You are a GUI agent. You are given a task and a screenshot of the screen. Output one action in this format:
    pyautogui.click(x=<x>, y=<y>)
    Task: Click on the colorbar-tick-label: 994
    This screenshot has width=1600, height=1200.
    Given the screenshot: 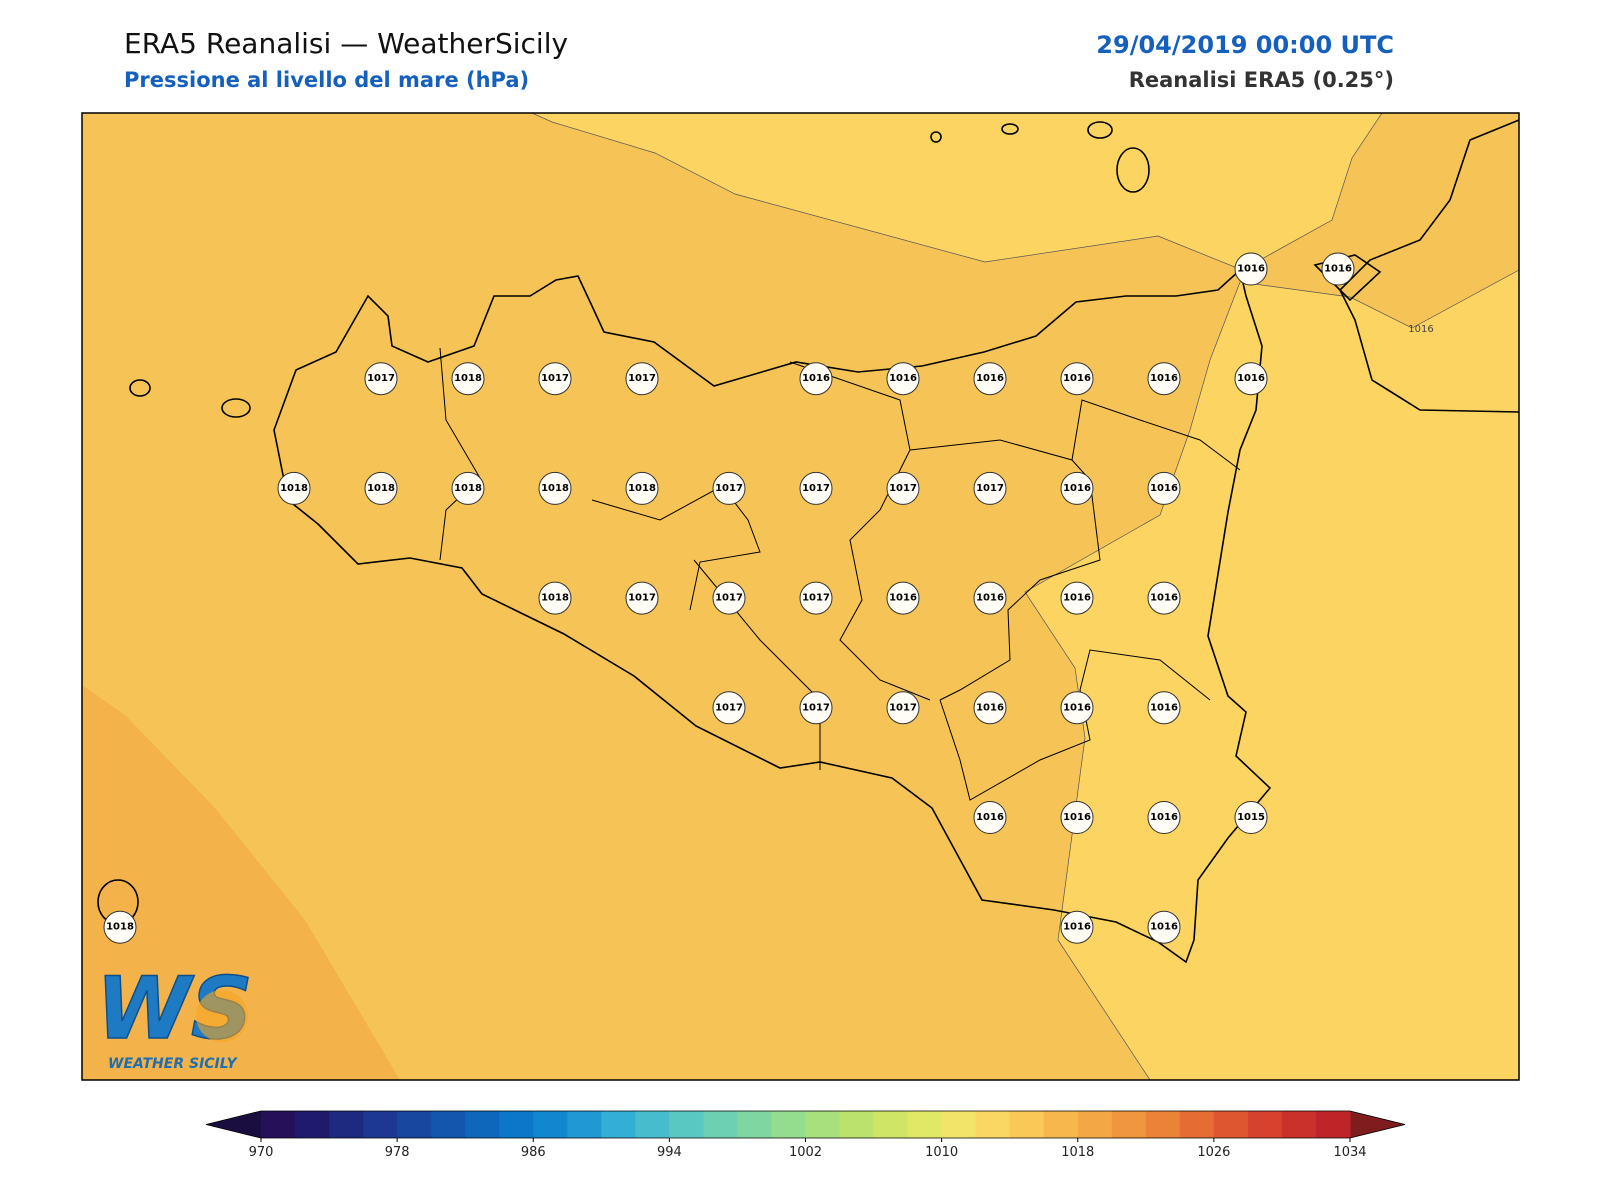 What is the action you would take?
    pyautogui.click(x=669, y=1152)
    